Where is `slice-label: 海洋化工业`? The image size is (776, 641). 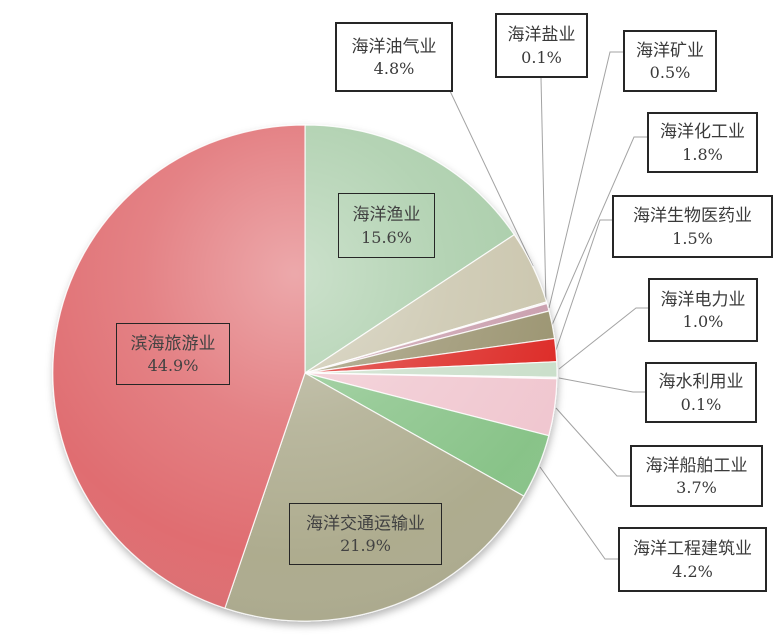
slice-label: 海洋化工业 is located at coordinates (702, 132).